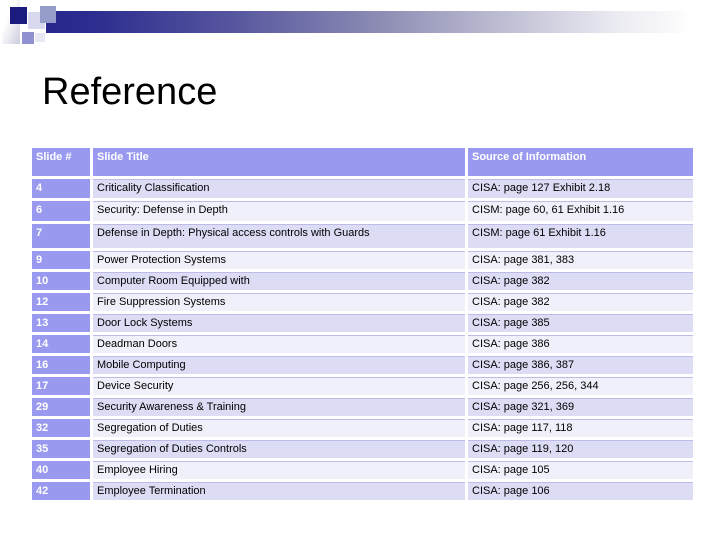  What do you see at coordinates (130, 92) in the screenshot?
I see `page-title: Reference` at bounding box center [130, 92].